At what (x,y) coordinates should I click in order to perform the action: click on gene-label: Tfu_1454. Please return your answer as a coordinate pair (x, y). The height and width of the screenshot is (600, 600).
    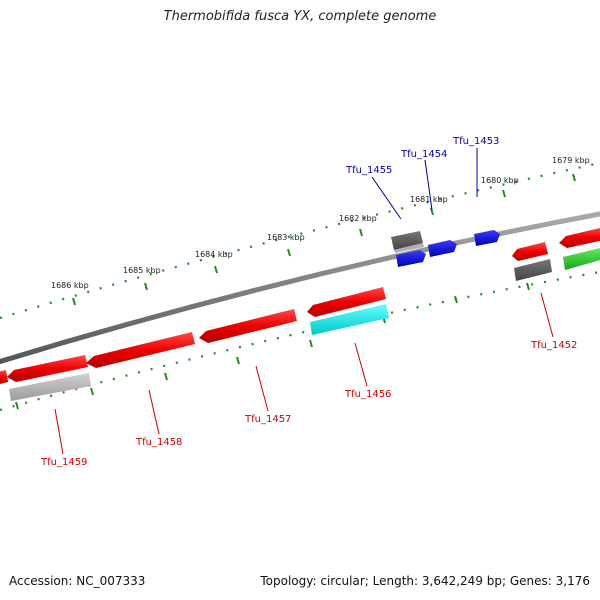
    Looking at the image, I should click on (423, 154).